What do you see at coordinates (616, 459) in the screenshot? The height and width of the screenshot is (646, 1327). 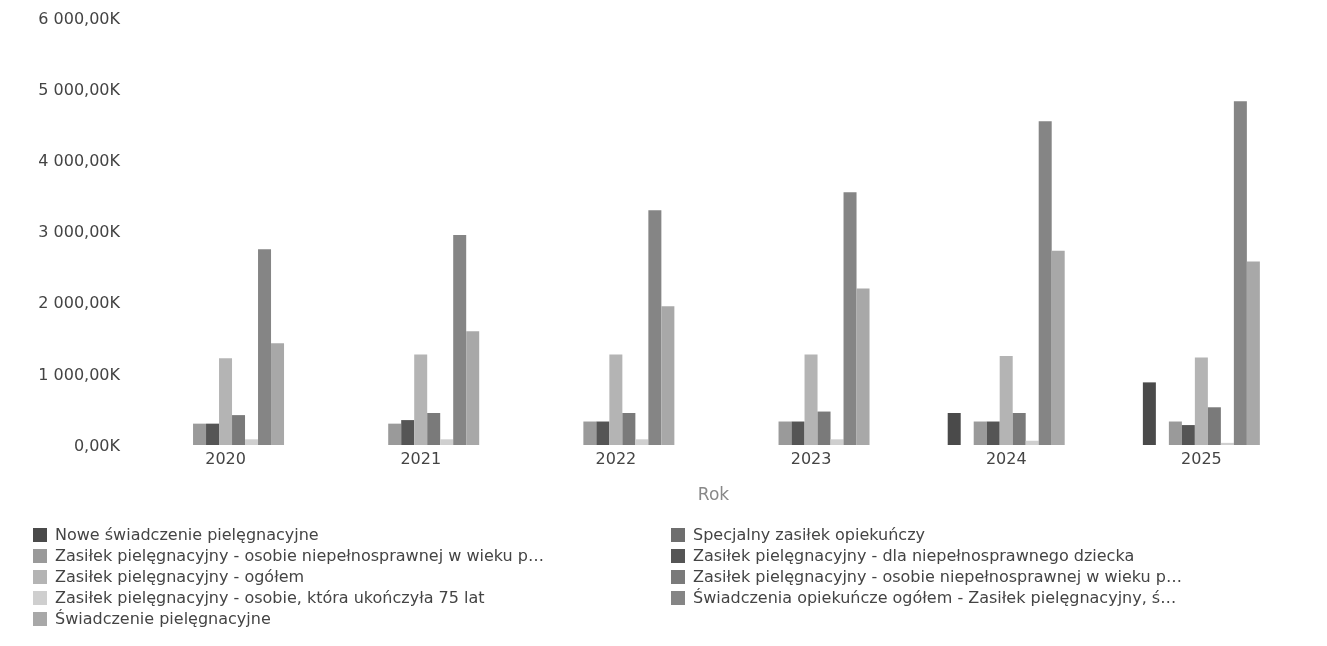 I see `x-tick-label: 2022` at bounding box center [616, 459].